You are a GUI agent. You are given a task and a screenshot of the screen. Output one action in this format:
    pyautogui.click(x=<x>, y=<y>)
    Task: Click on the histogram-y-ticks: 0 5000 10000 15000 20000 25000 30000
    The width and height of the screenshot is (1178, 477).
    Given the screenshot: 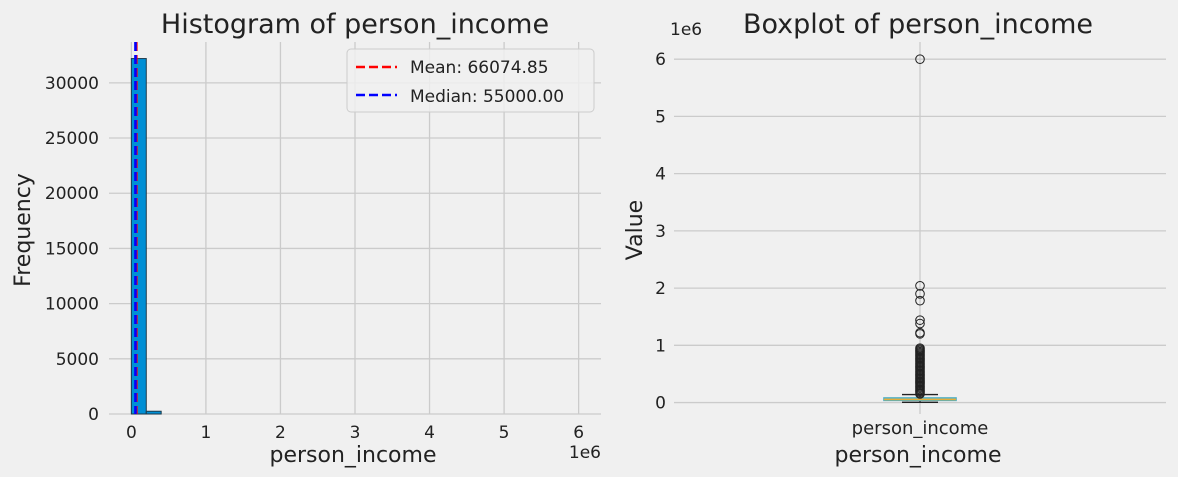 What is the action you would take?
    pyautogui.click(x=72, y=249)
    